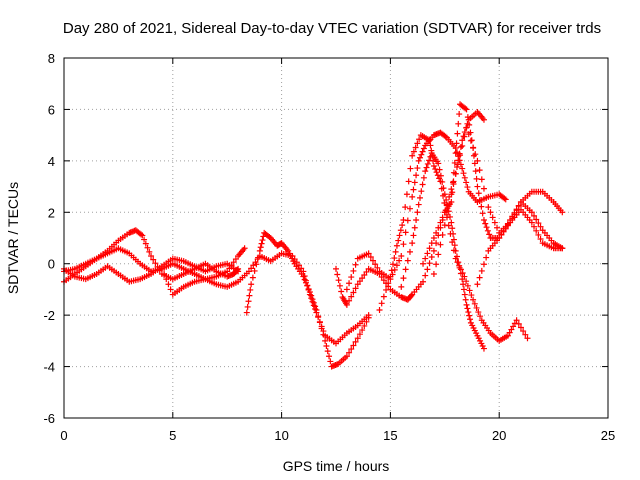 Image resolution: width=640 pixels, height=480 pixels. I want to click on y-axis-label: SDTVAR / TECUs, so click(13, 238).